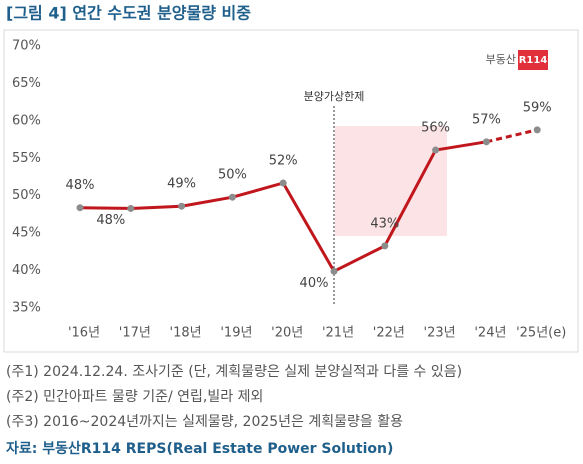  I want to click on logo-text: 부동산, so click(501, 59).